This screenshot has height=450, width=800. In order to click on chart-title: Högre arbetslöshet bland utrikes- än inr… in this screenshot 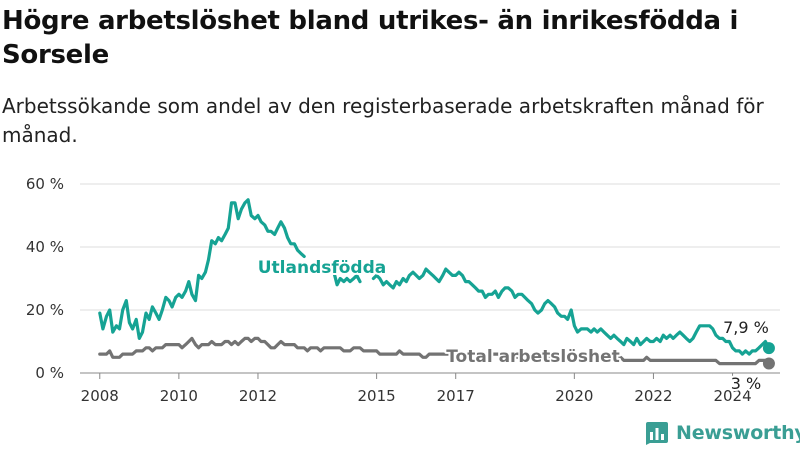, I will do `click(370, 38)`.